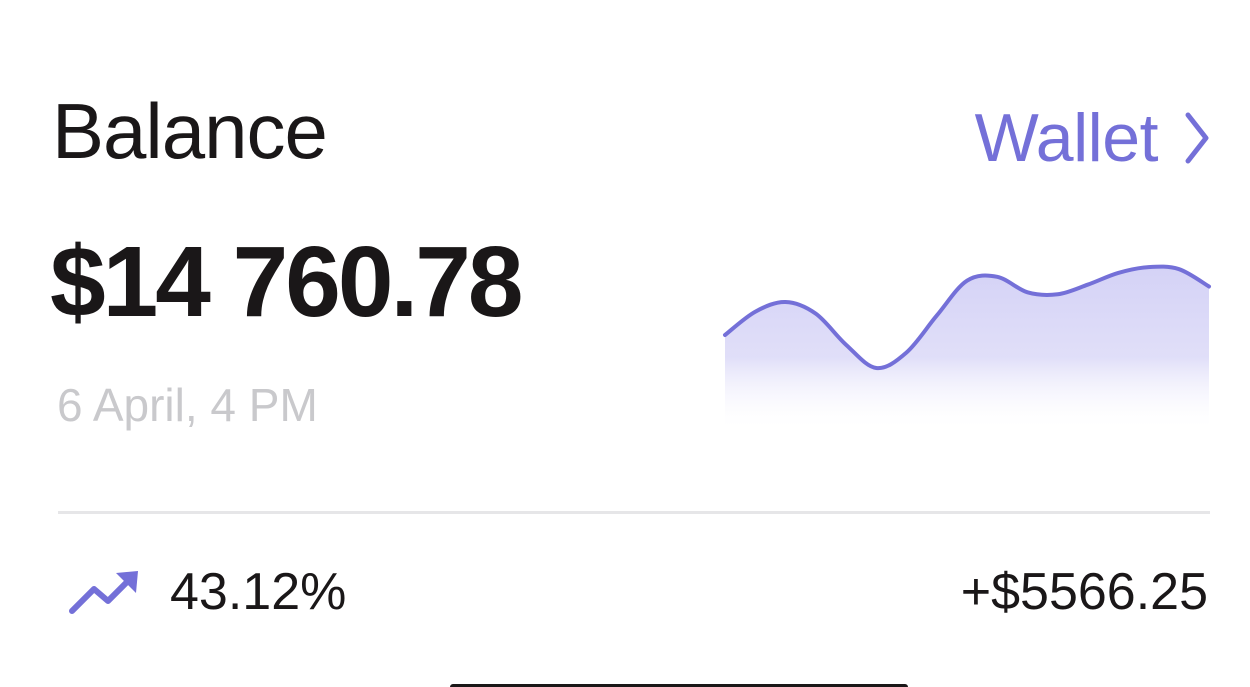 This screenshot has width=1250, height=687. What do you see at coordinates (258, 592) in the screenshot?
I see `change-percent: 43.12%` at bounding box center [258, 592].